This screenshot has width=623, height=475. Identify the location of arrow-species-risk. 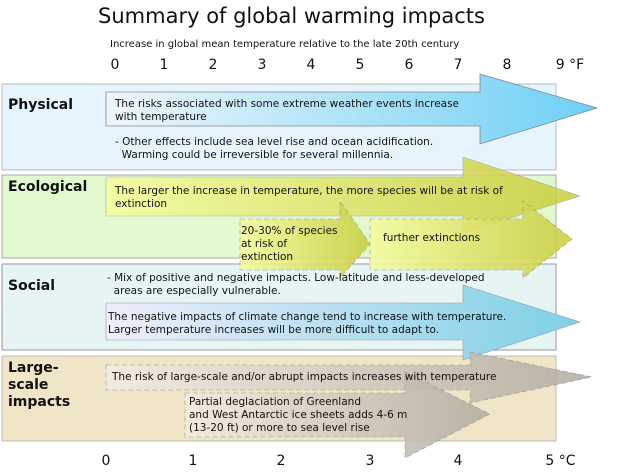
(305, 239).